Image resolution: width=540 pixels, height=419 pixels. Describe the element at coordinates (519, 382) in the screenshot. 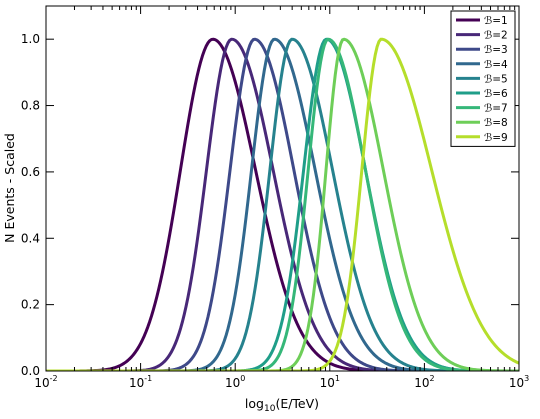

I see `x-tick-label: 10³` at that location.